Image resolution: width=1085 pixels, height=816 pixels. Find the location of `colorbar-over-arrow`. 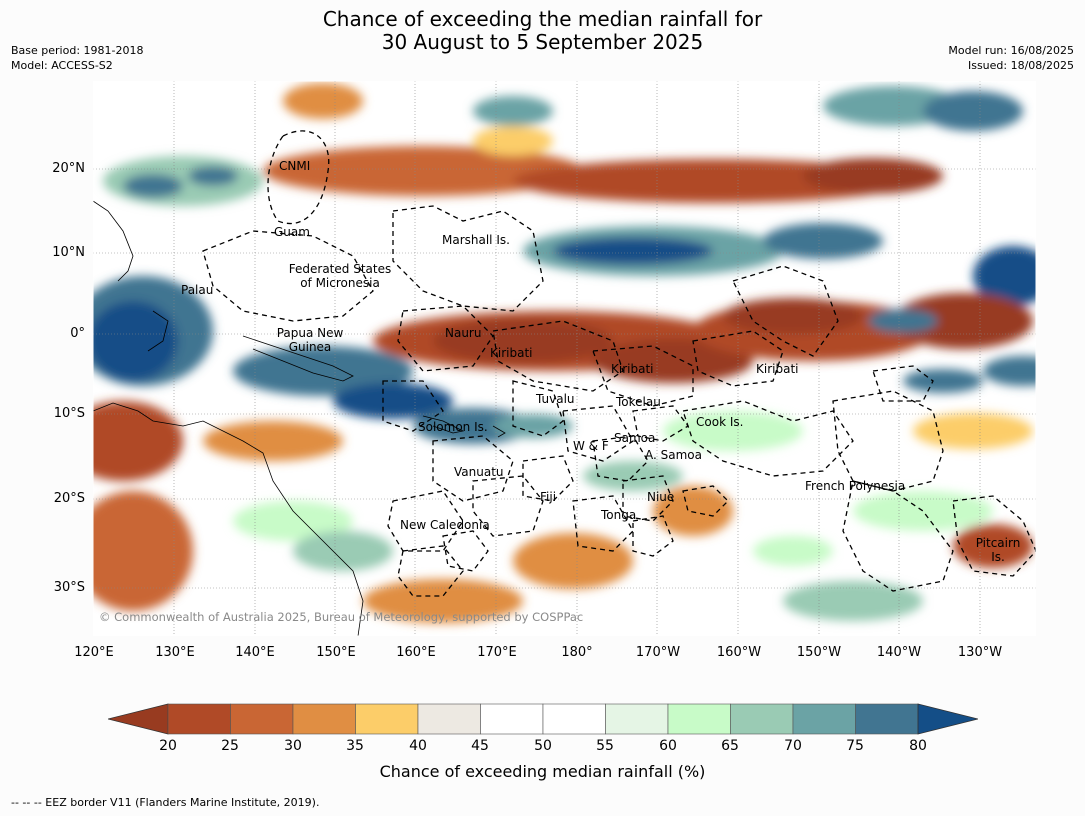

colorbar-over-arrow is located at coordinates (947, 719).